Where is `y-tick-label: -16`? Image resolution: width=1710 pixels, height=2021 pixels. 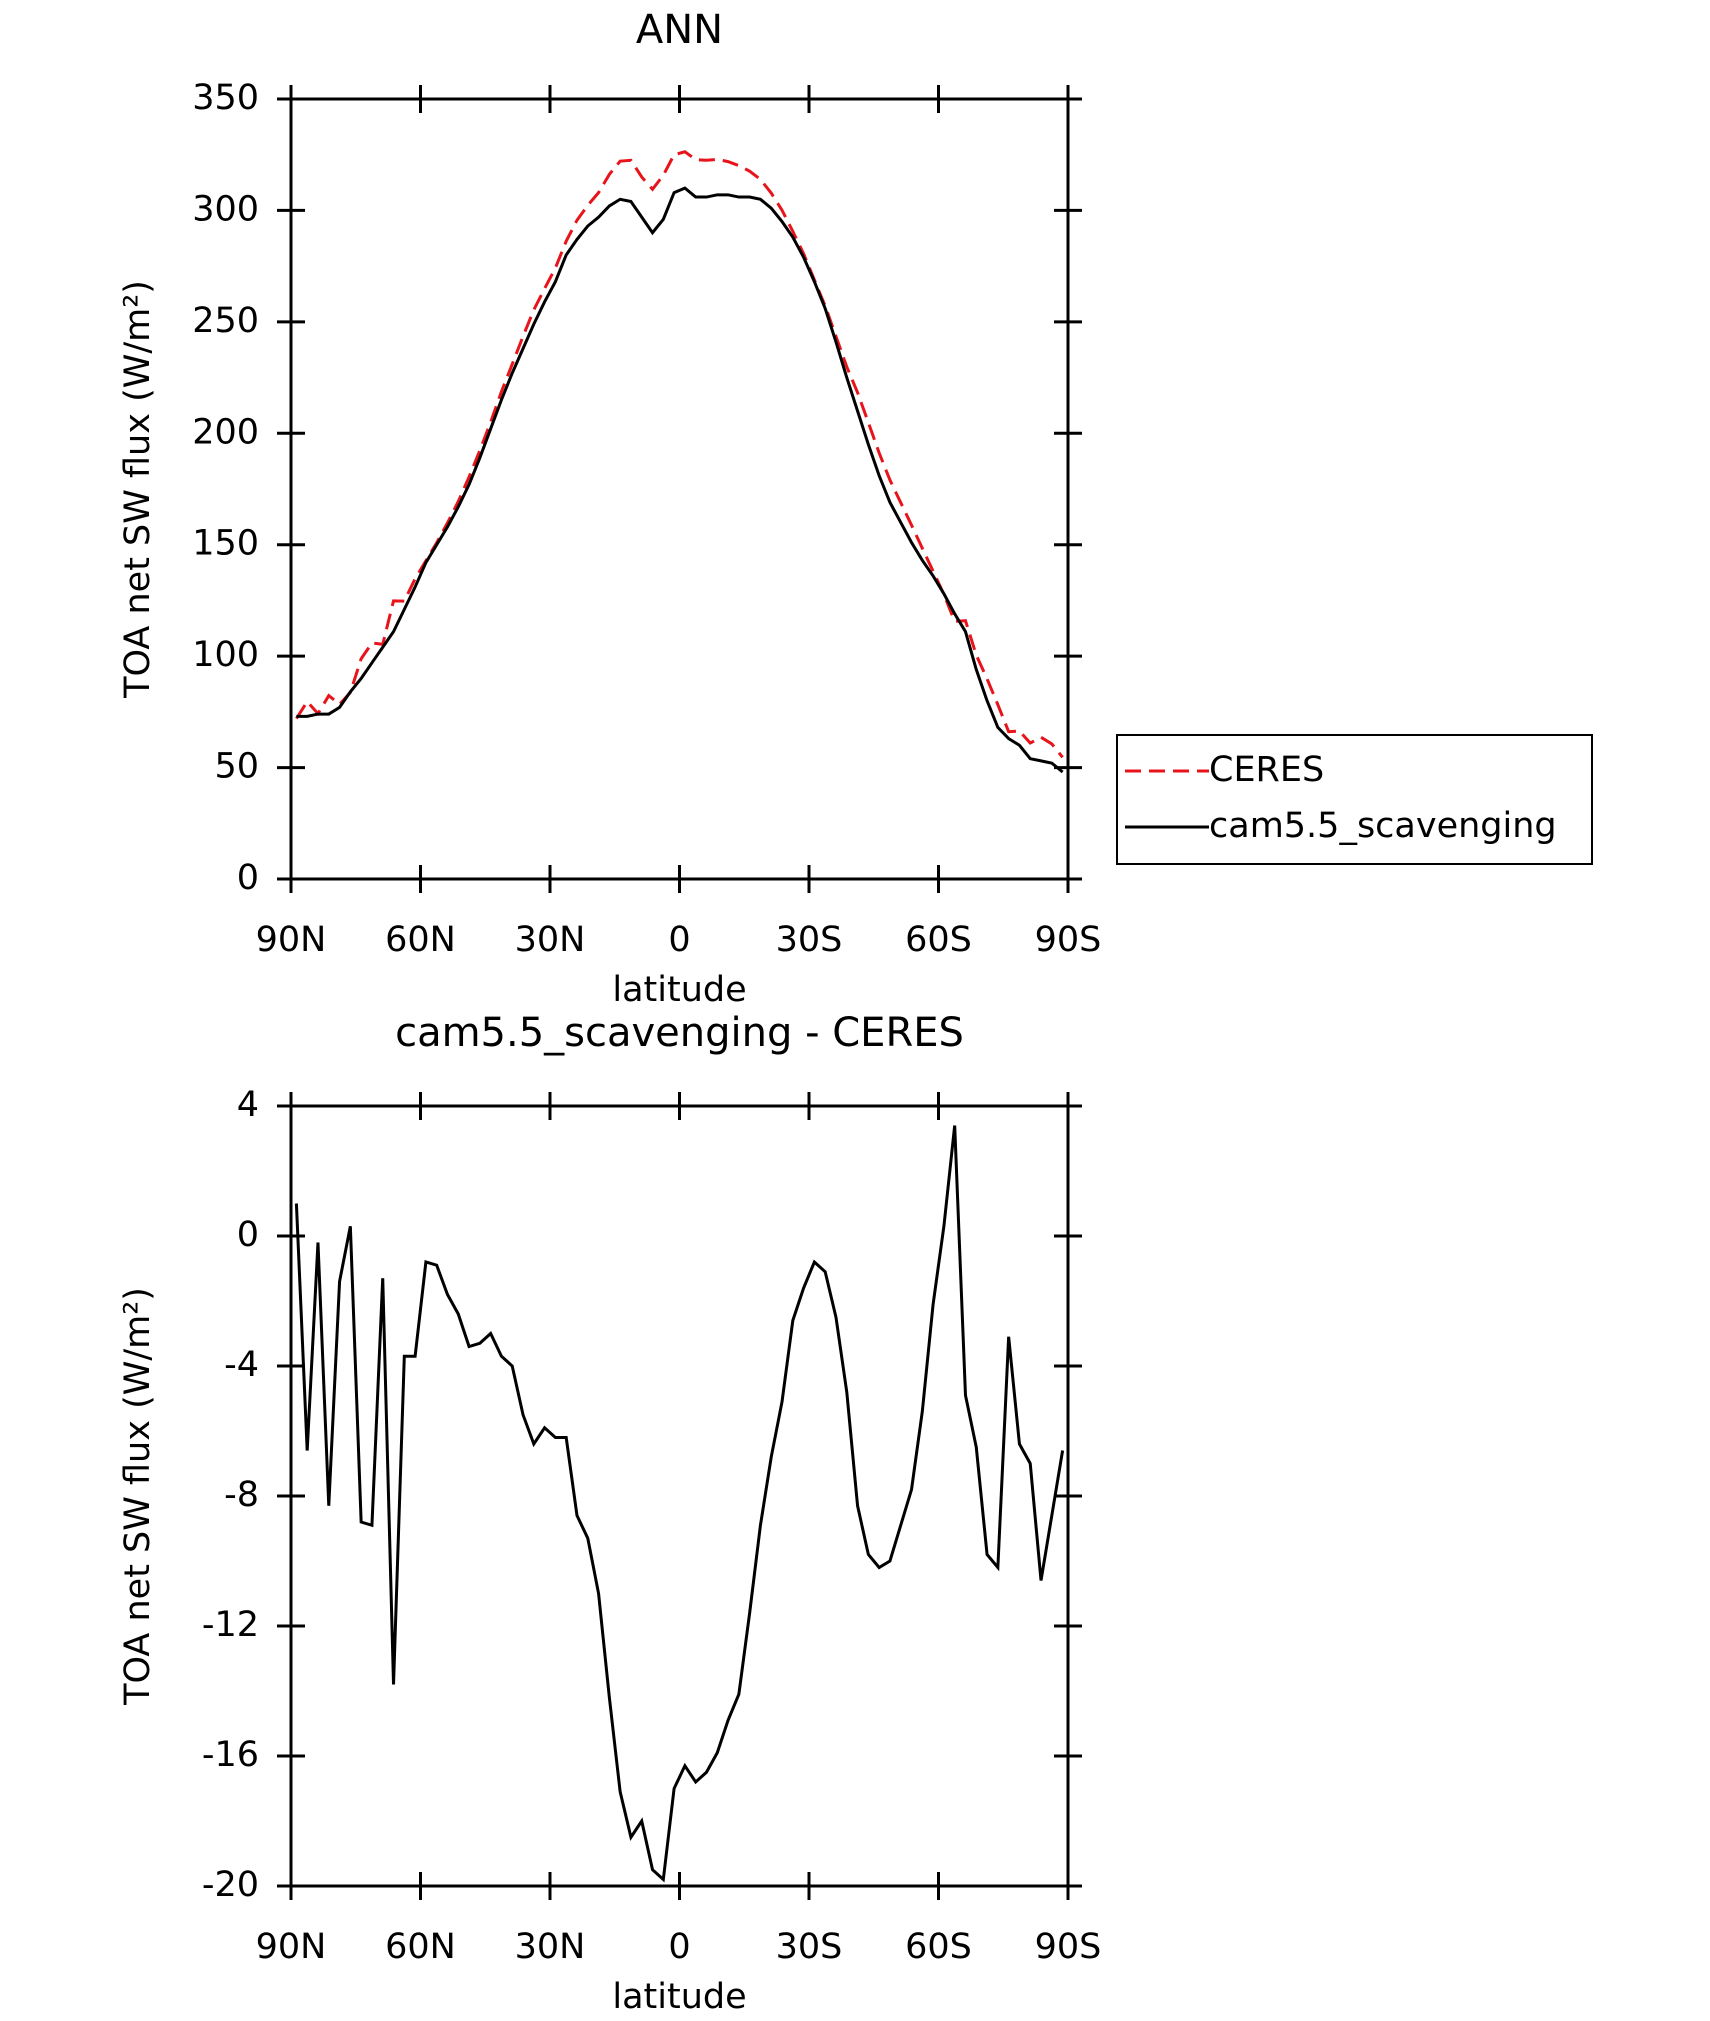
y-tick-label: -16 is located at coordinates (230, 1755).